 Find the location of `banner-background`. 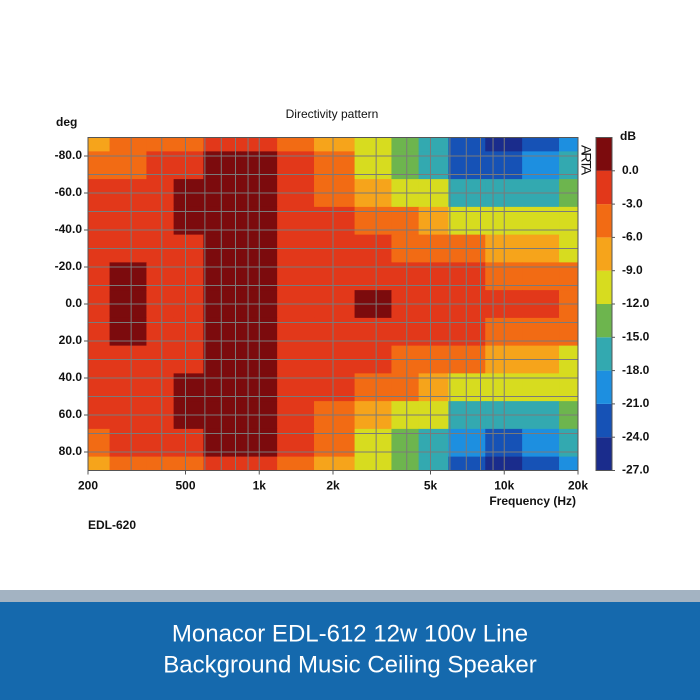

banner-background is located at coordinates (350, 651).